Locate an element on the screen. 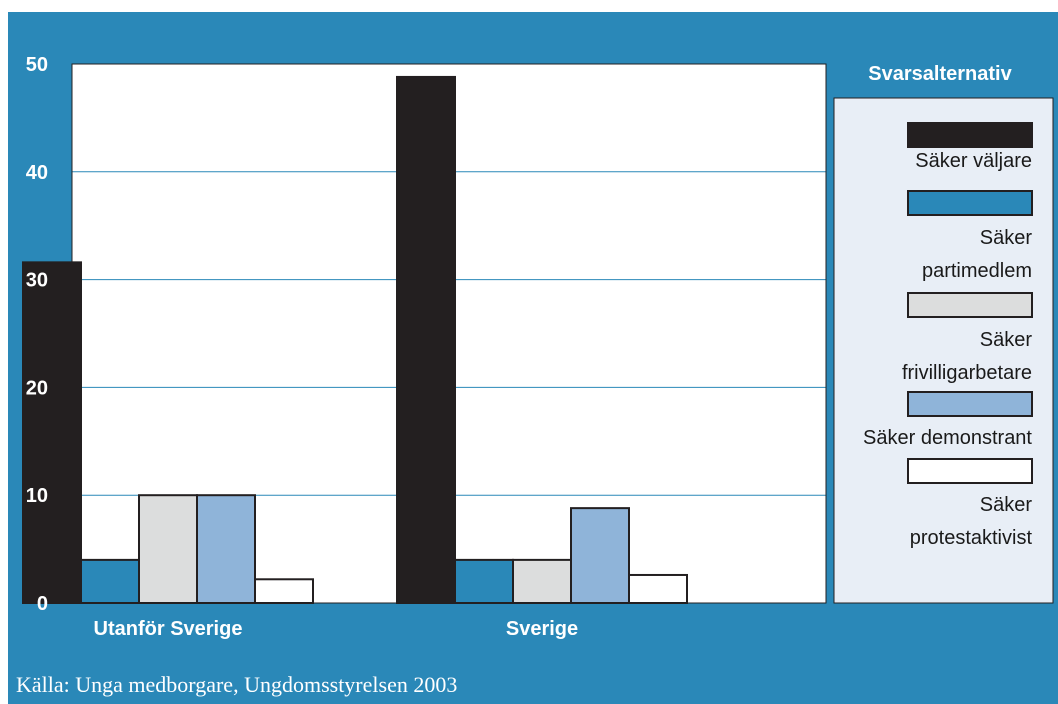 This screenshot has width=1058, height=704. y-tick-label: 10 is located at coordinates (37, 496).